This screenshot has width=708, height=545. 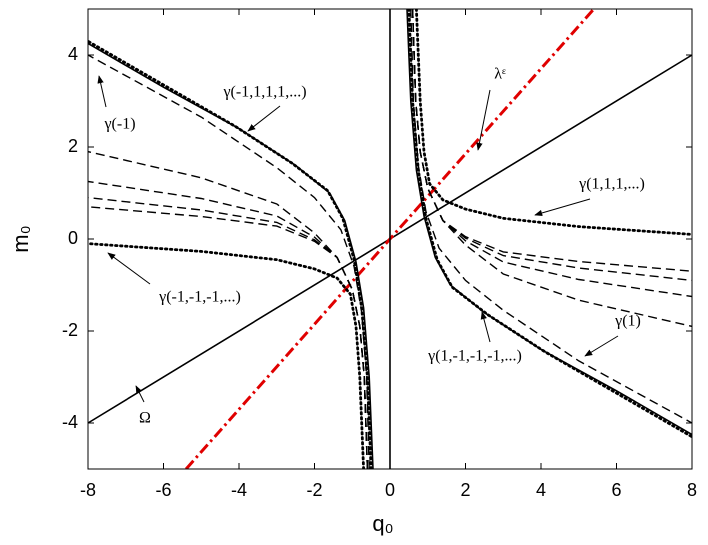 I want to click on x-tick-label: 6, so click(x=616, y=490).